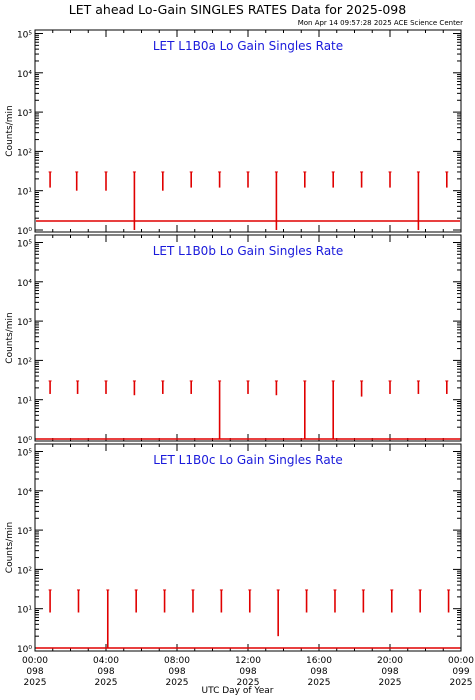  Describe the element at coordinates (177, 661) in the screenshot. I see `x-tick-label: 08:00` at that location.